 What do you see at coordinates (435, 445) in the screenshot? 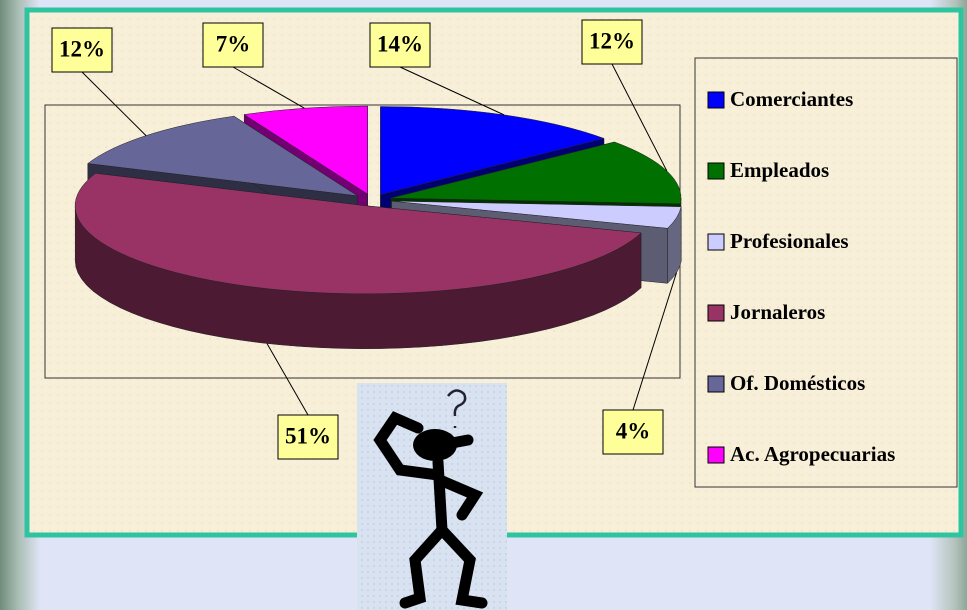
I see `head` at bounding box center [435, 445].